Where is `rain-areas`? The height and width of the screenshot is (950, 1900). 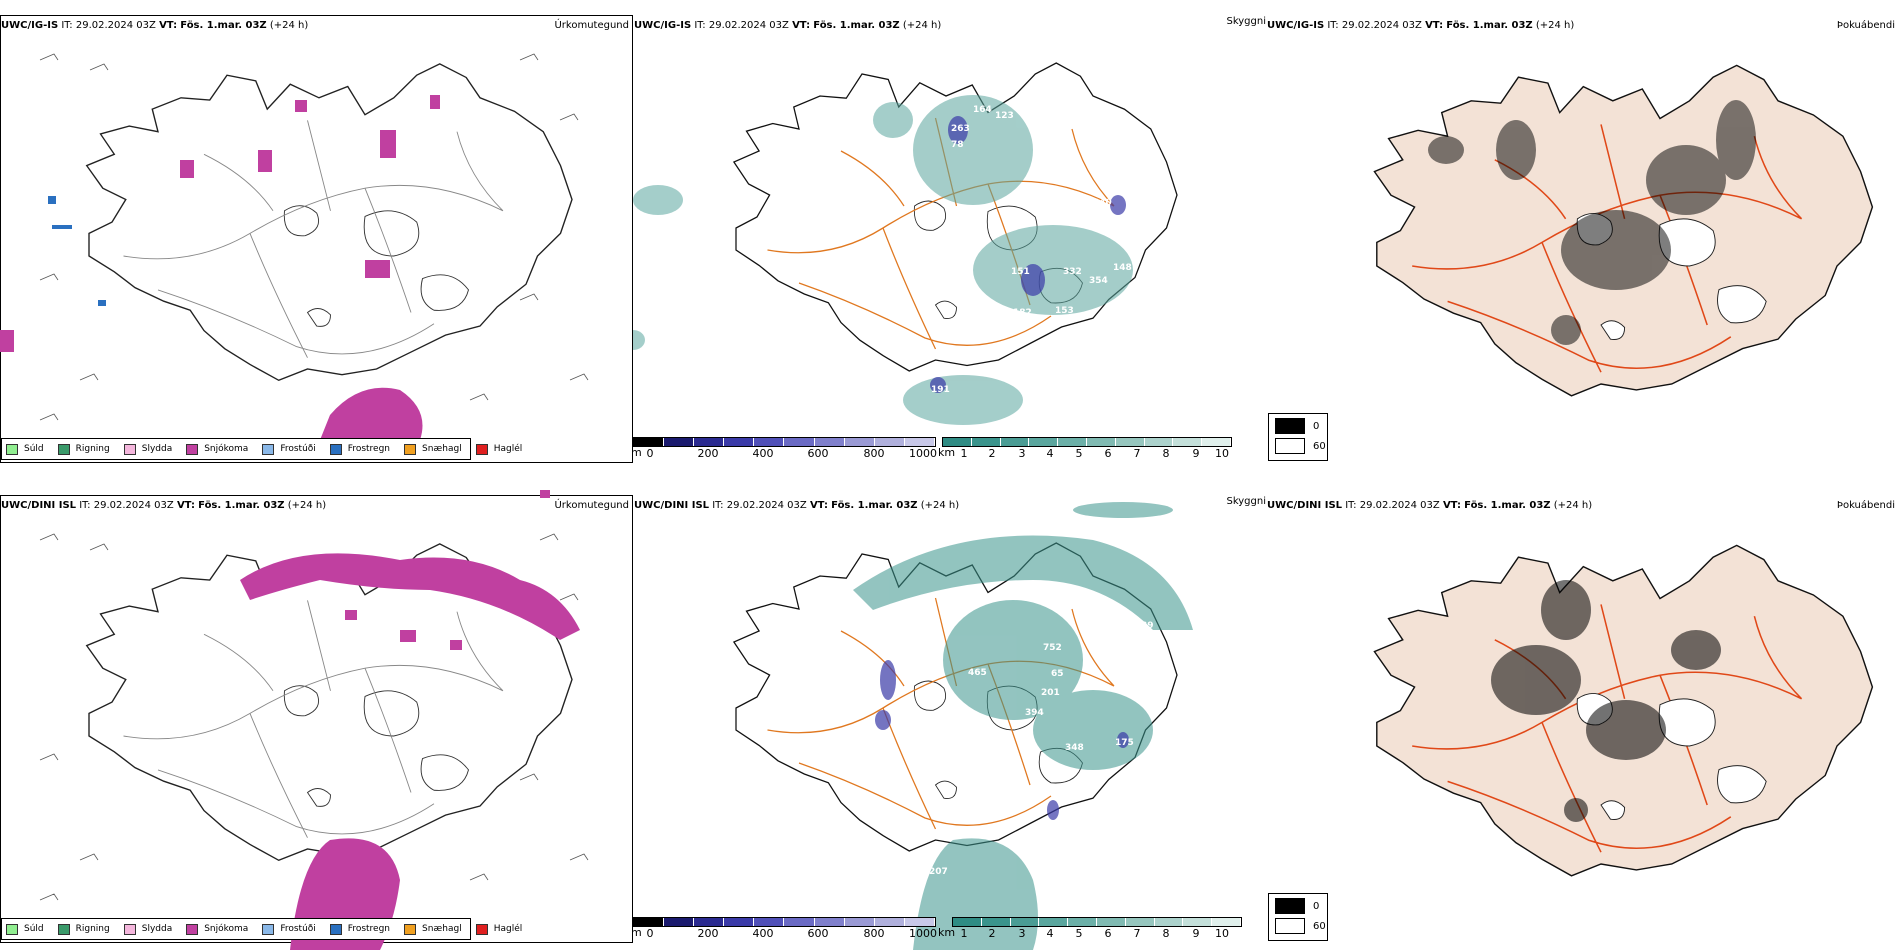 rain-areas is located at coordinates (77, 251).